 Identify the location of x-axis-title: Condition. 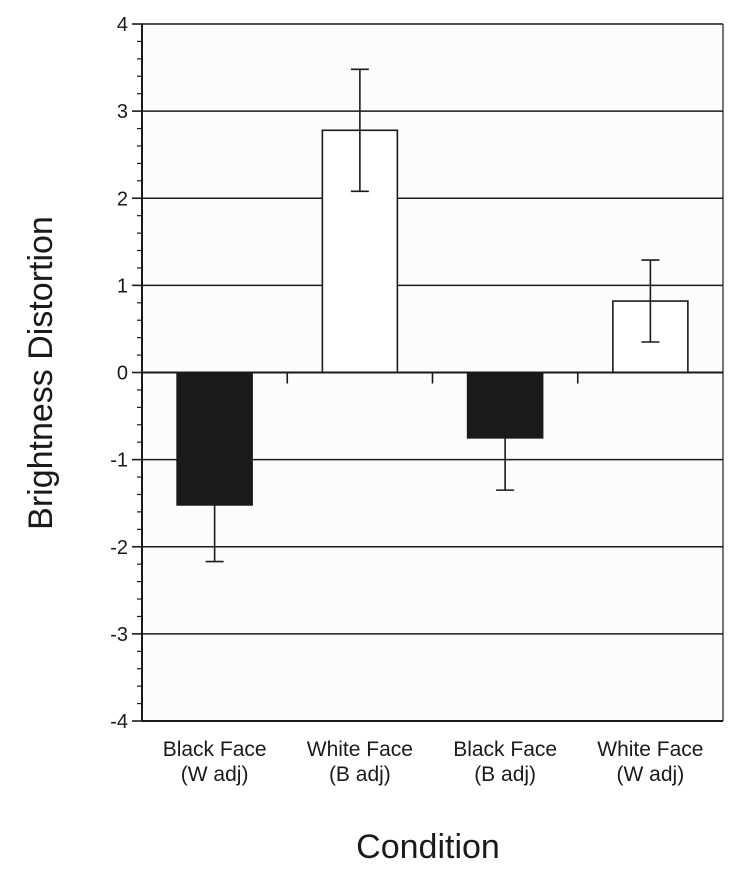
(428, 847).